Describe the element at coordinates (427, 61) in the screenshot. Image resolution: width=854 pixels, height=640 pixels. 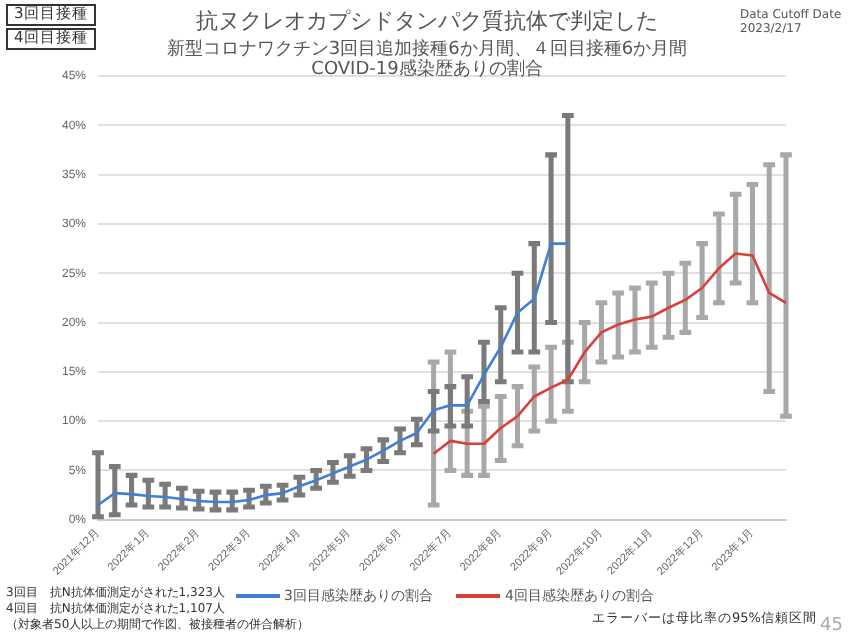
I see `chart-subtitle: 新型コロナワクチン3回目追加接種6か月間、４回目接種6か月間 COVID-19感染歴ありの割合` at that location.